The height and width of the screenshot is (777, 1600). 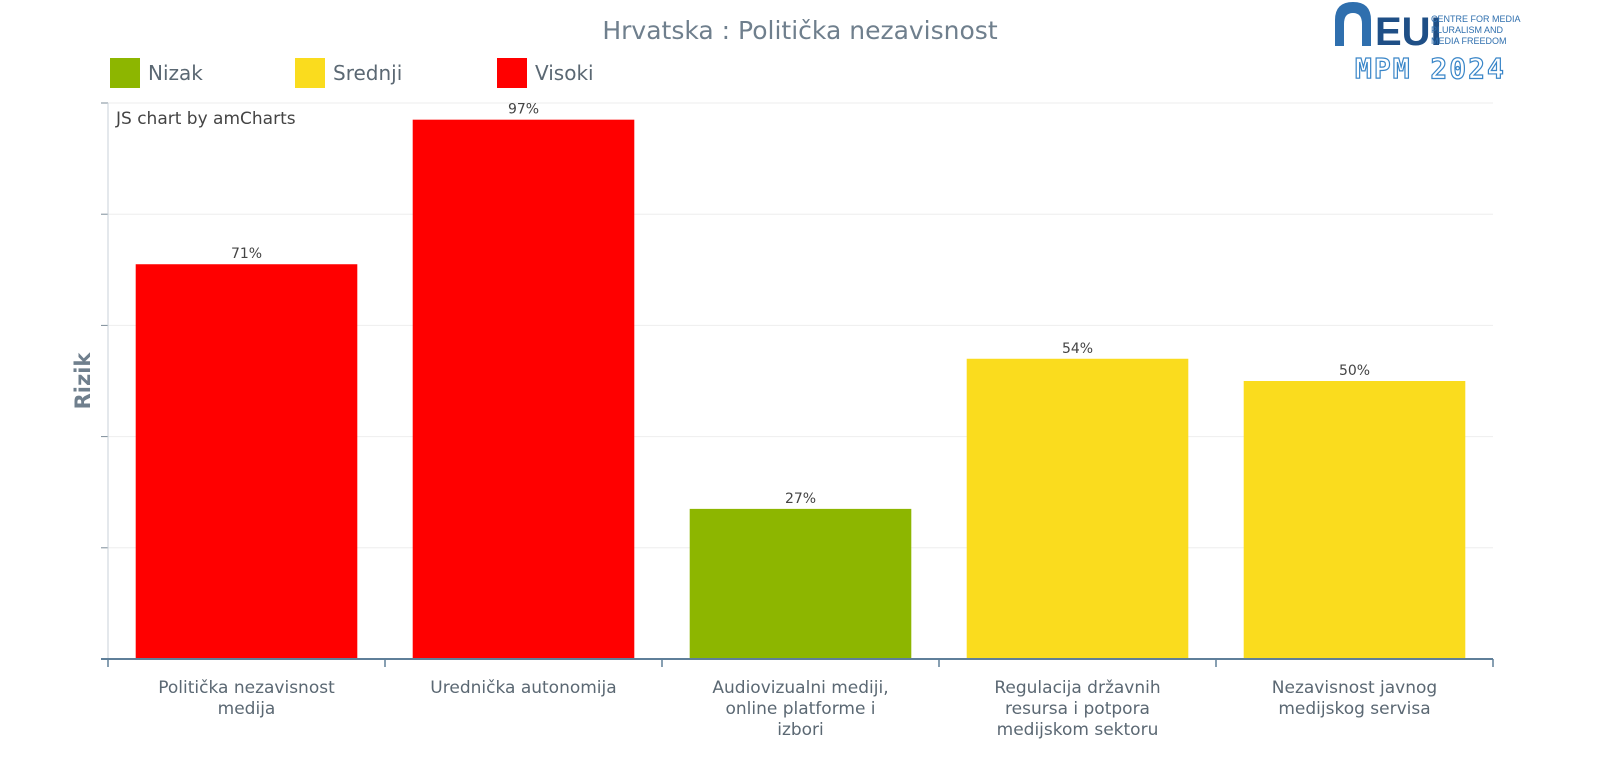 What do you see at coordinates (175, 73) in the screenshot?
I see `legend-label: Nizak` at bounding box center [175, 73].